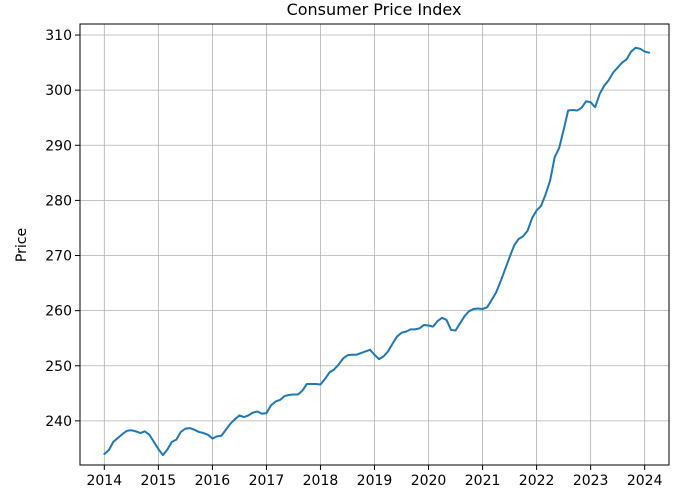 This screenshot has width=676, height=501. What do you see at coordinates (104, 481) in the screenshot?
I see `x-tick-label: 2014` at bounding box center [104, 481].